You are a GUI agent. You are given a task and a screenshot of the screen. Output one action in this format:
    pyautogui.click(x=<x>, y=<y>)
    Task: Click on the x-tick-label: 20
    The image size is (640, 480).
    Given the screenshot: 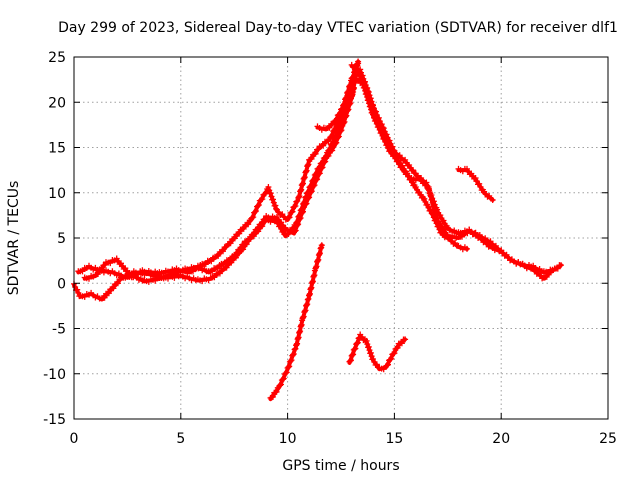 What is the action you would take?
    pyautogui.click(x=501, y=439)
    